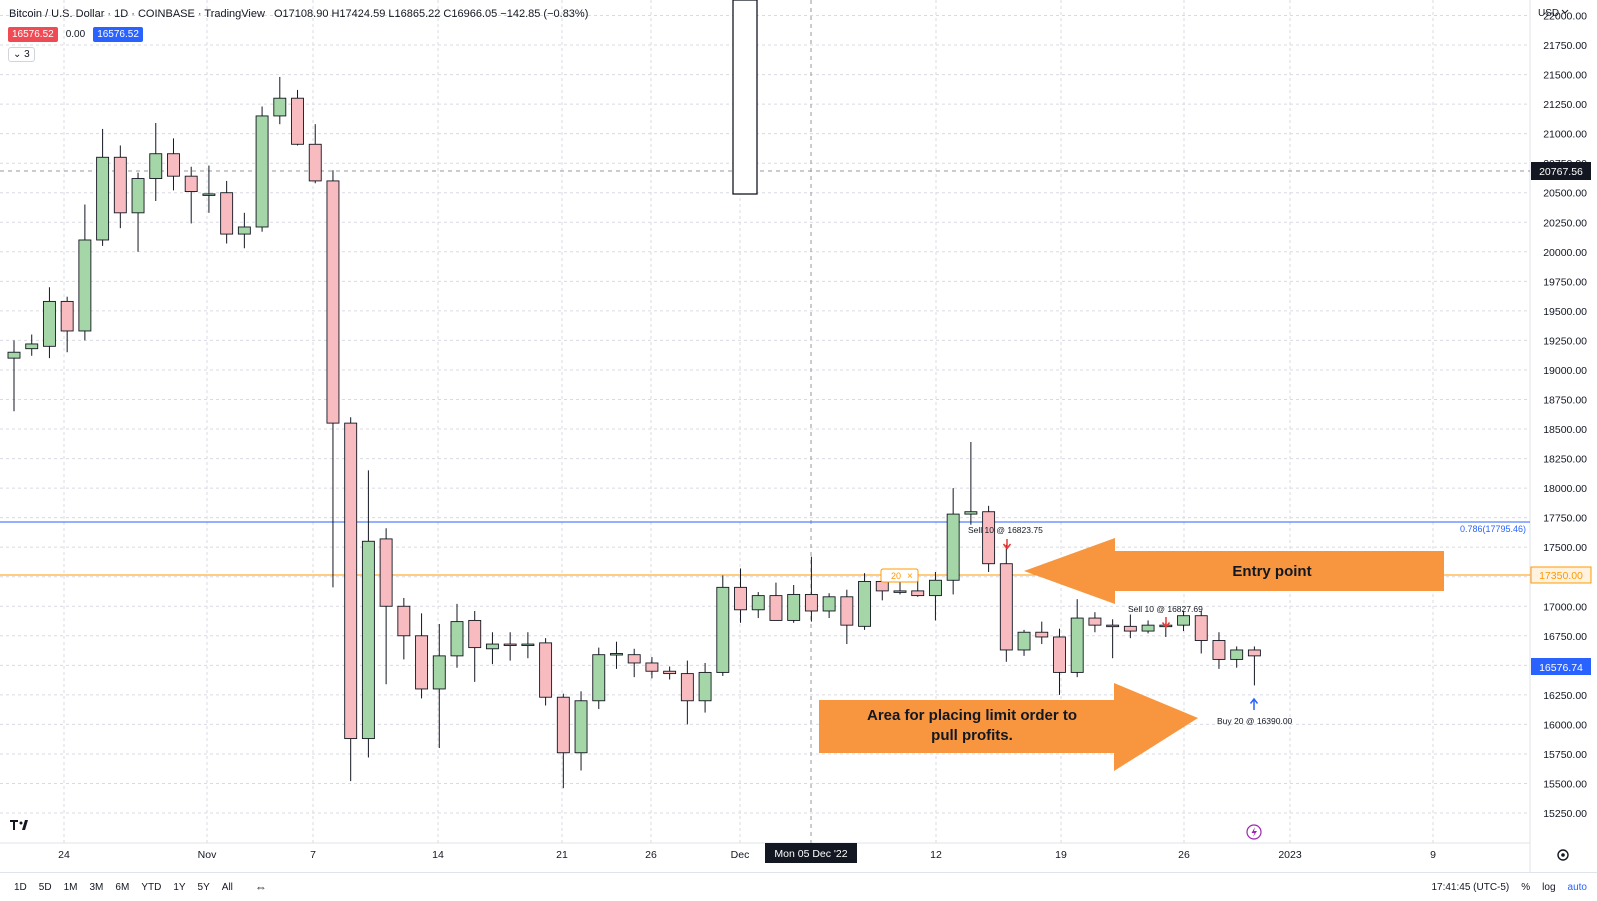 The width and height of the screenshot is (1597, 901). What do you see at coordinates (118, 34) in the screenshot?
I see `buy-button: 16576.52` at bounding box center [118, 34].